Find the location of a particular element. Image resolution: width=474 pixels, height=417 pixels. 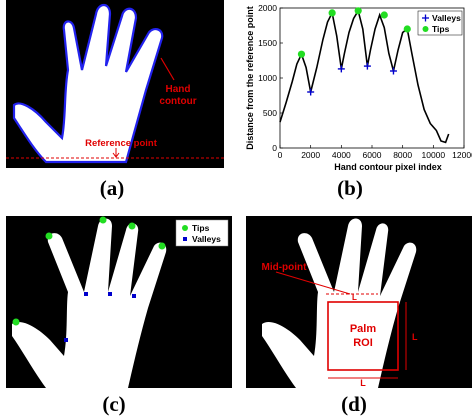

y-tick-label-1: 500 is located at coordinates (270, 113).